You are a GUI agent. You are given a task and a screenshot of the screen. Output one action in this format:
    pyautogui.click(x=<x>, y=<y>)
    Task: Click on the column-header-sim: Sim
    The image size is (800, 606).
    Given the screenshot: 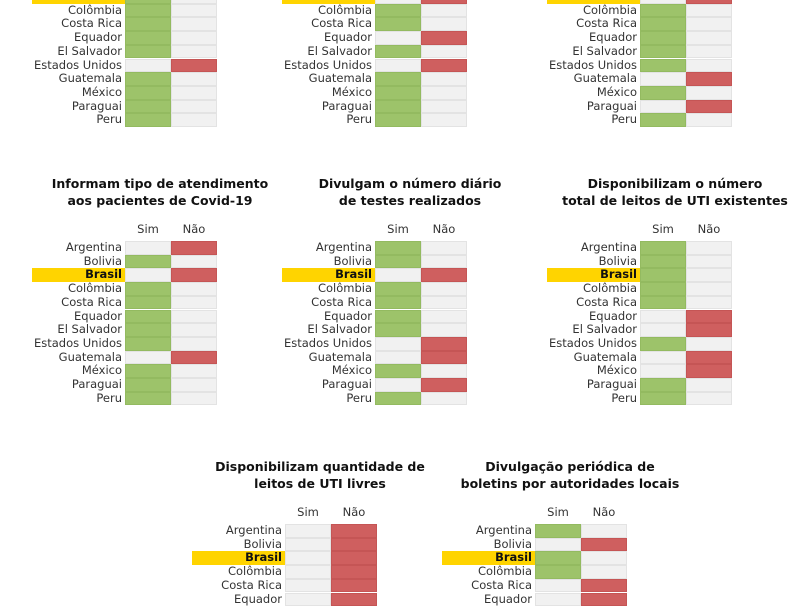 What is the action you would take?
    pyautogui.click(x=148, y=229)
    